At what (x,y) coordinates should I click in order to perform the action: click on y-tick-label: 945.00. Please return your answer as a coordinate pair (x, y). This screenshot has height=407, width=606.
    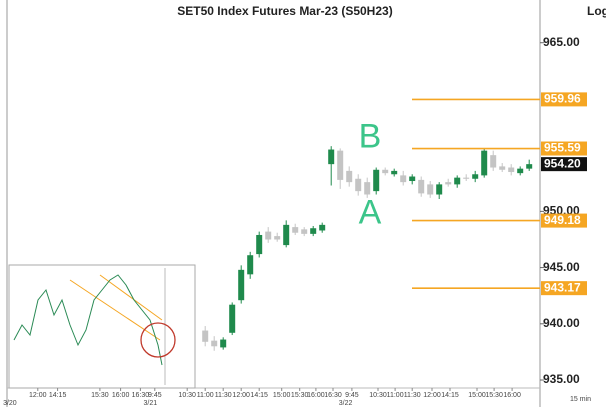
    Looking at the image, I should click on (561, 267).